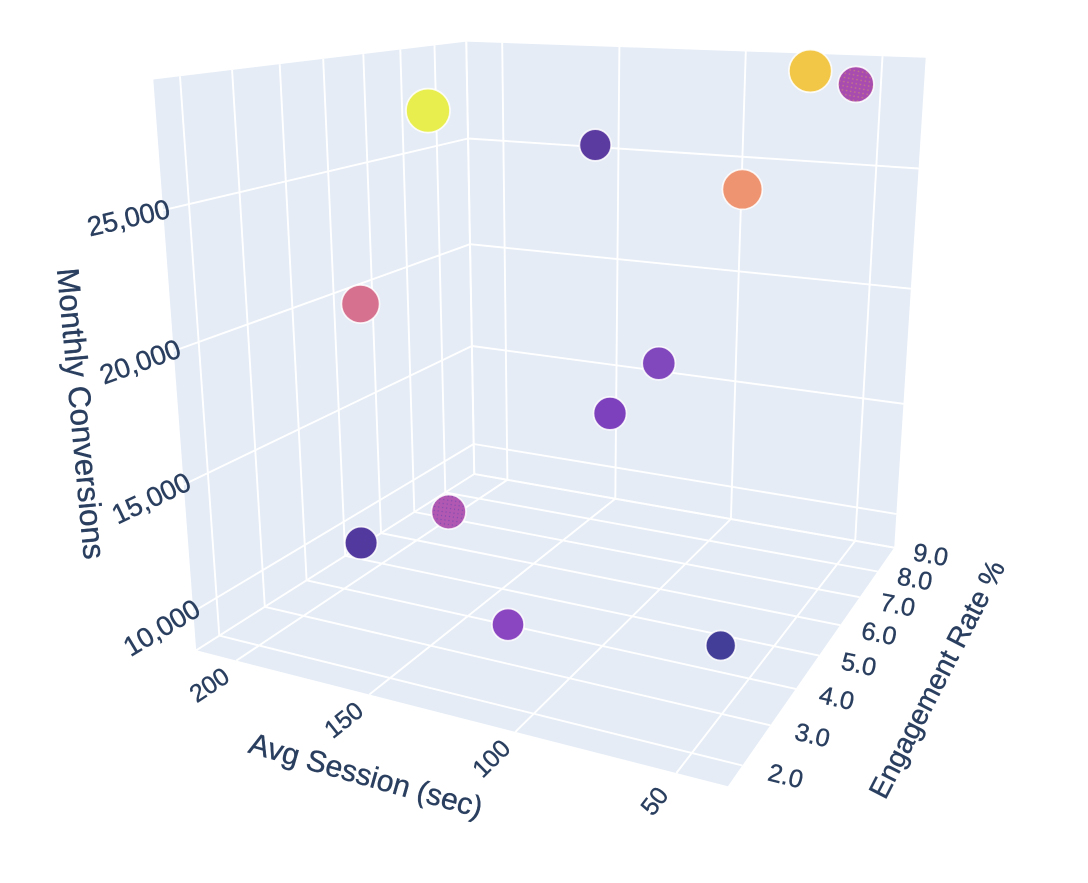 The width and height of the screenshot is (1088, 883). What do you see at coordinates (898, 605) in the screenshot?
I see `svg-text: 7.0` at bounding box center [898, 605].